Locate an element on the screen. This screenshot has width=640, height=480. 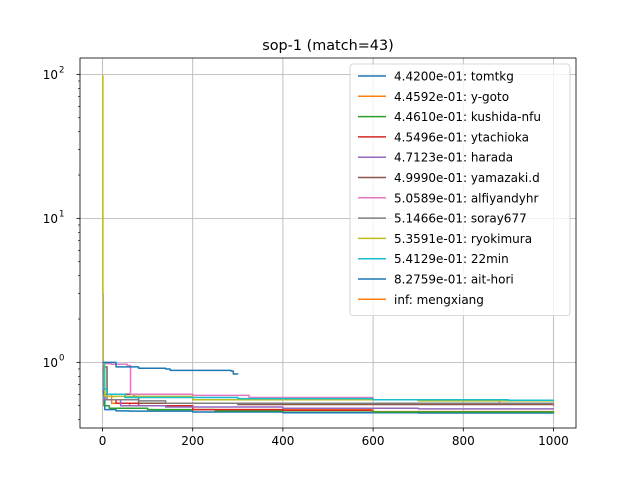
x-tick-label: 200 is located at coordinates (192, 441).